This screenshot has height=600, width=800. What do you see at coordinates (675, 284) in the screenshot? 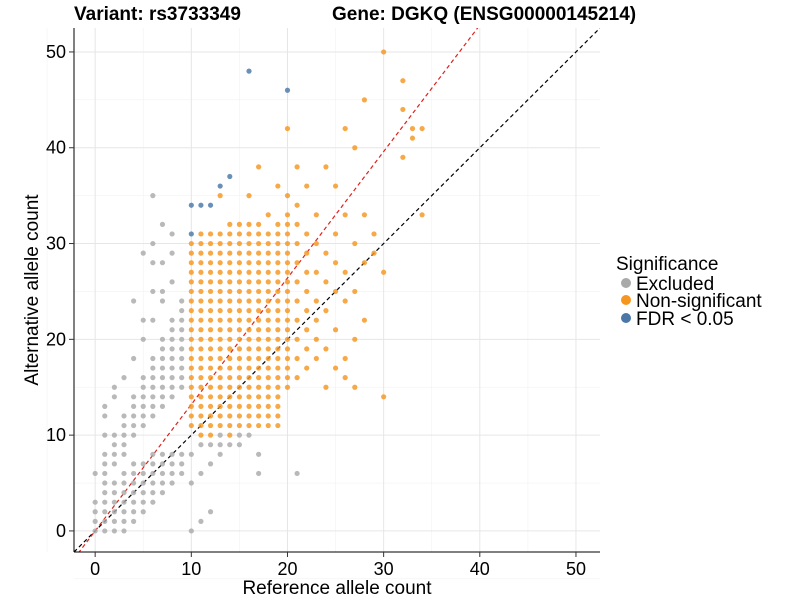
I see `legend-label-excluded: Excluded` at bounding box center [675, 284].